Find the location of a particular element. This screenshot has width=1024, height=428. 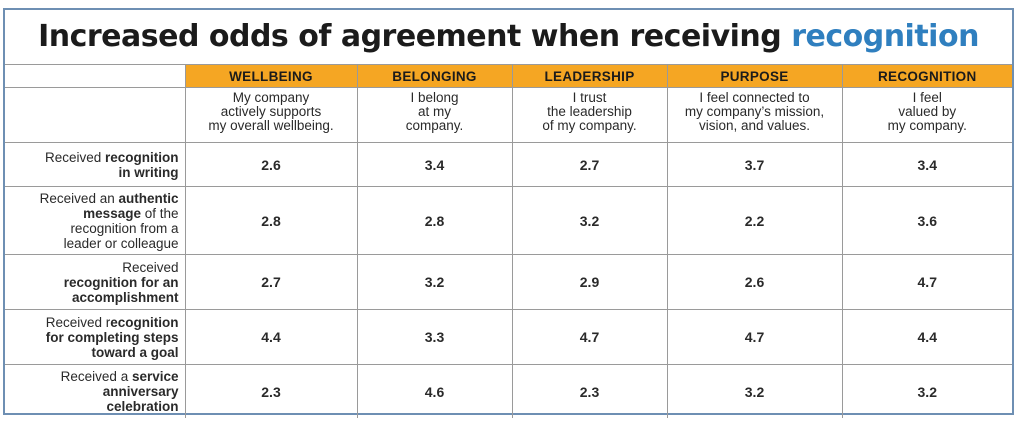

value-cell-belonging: 4.6 is located at coordinates (434, 391).